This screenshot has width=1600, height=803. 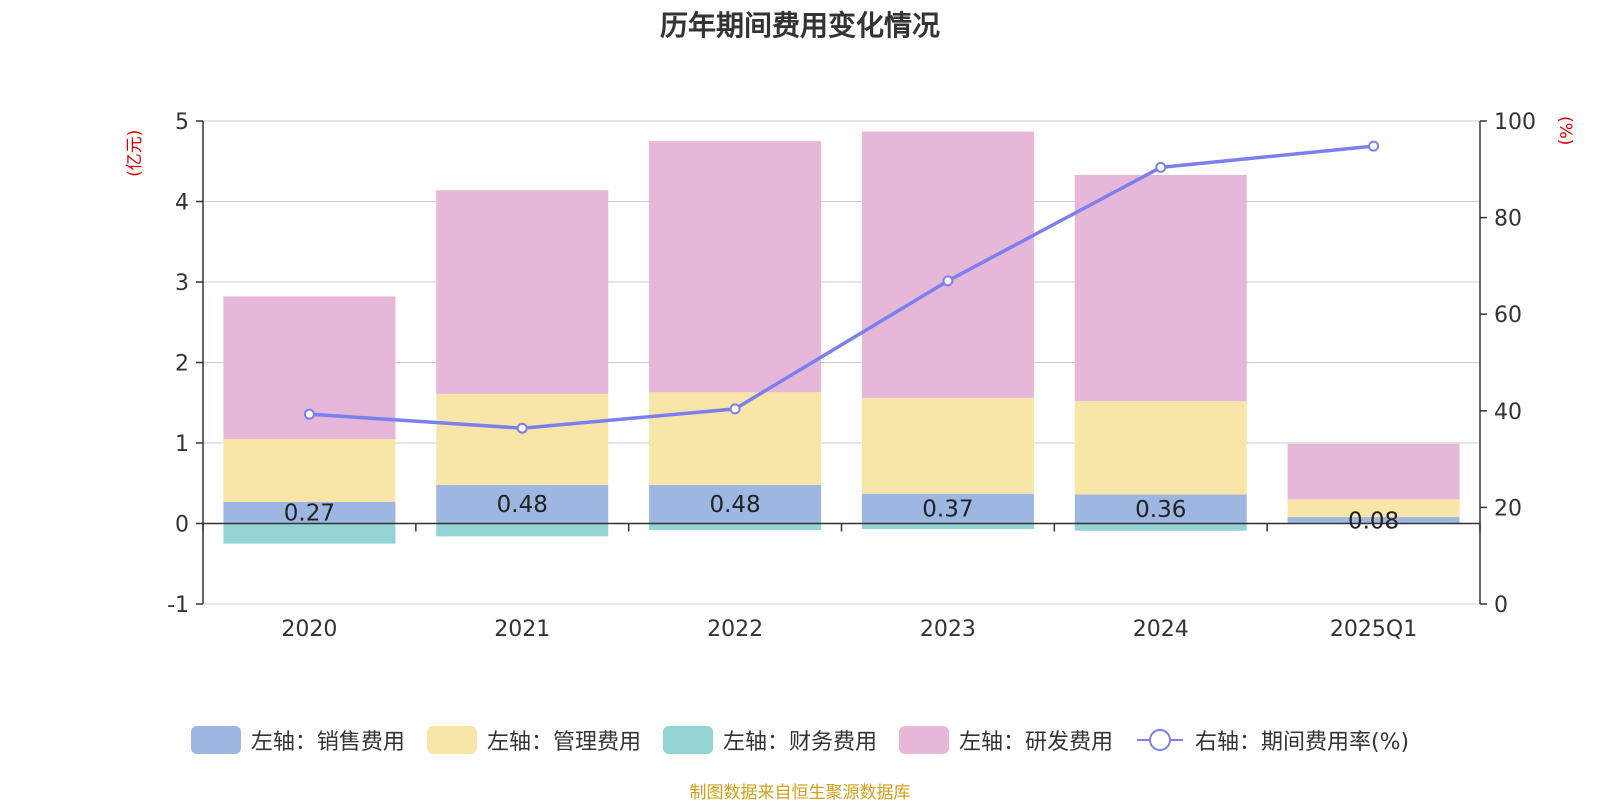 I want to click on left-tick-label: 1, so click(x=182, y=444).